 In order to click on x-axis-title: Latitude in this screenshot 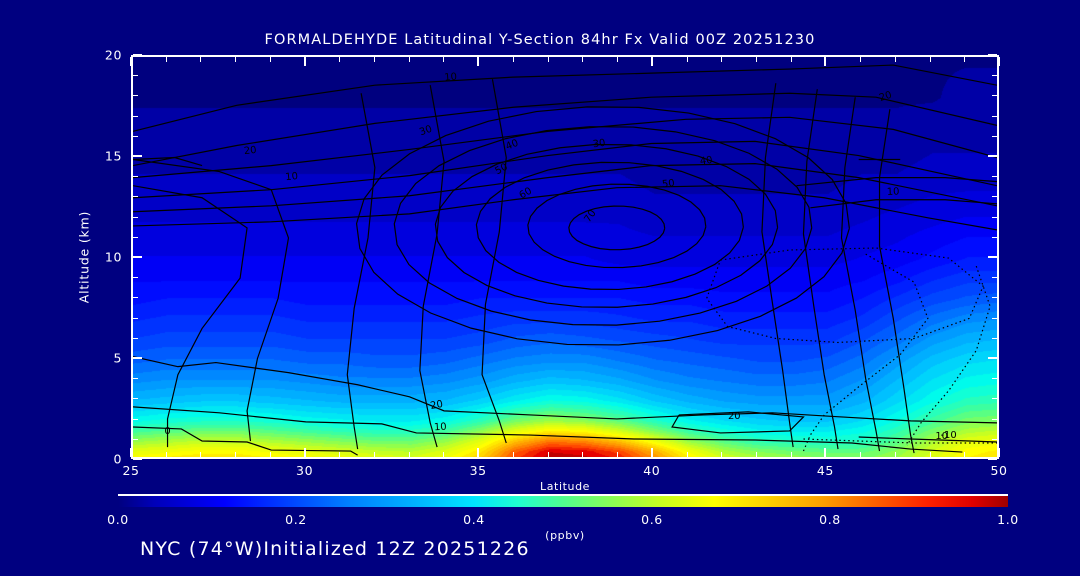, I will do `click(565, 486)`.